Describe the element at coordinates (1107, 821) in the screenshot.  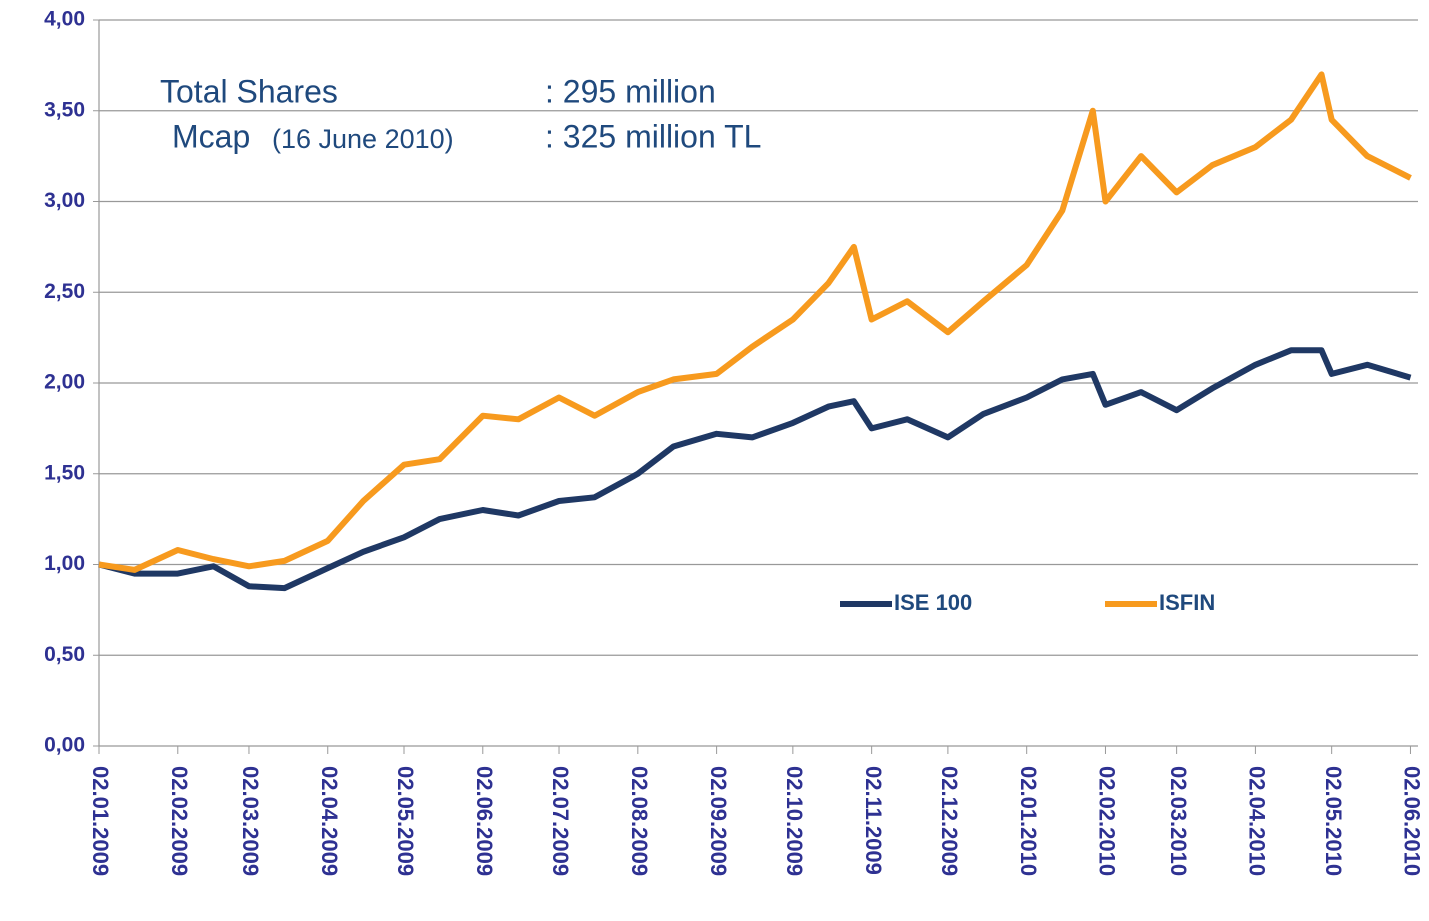
I see `x-tick-label: 02.02.2010` at that location.